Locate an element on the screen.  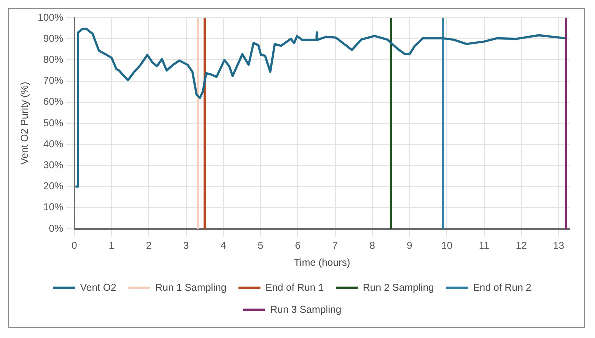
legend-label: Run 2 Sampling is located at coordinates (398, 288).